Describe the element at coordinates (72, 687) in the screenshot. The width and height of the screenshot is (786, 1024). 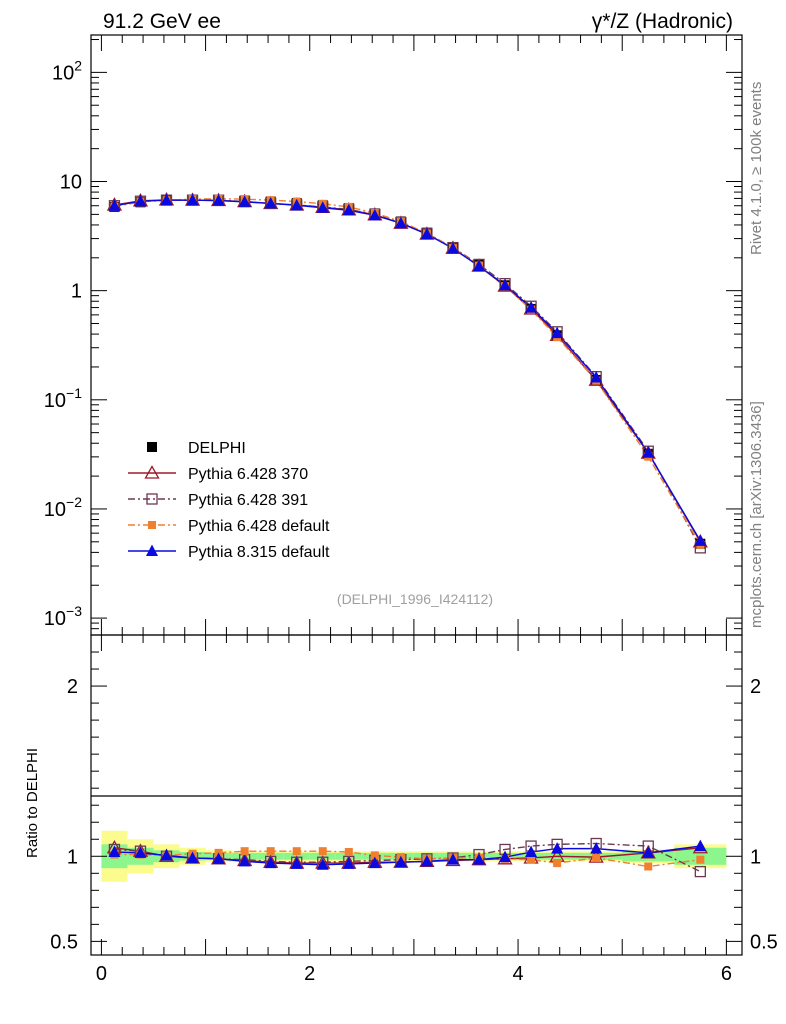
I see `ratio-y-tick-label: 2` at that location.